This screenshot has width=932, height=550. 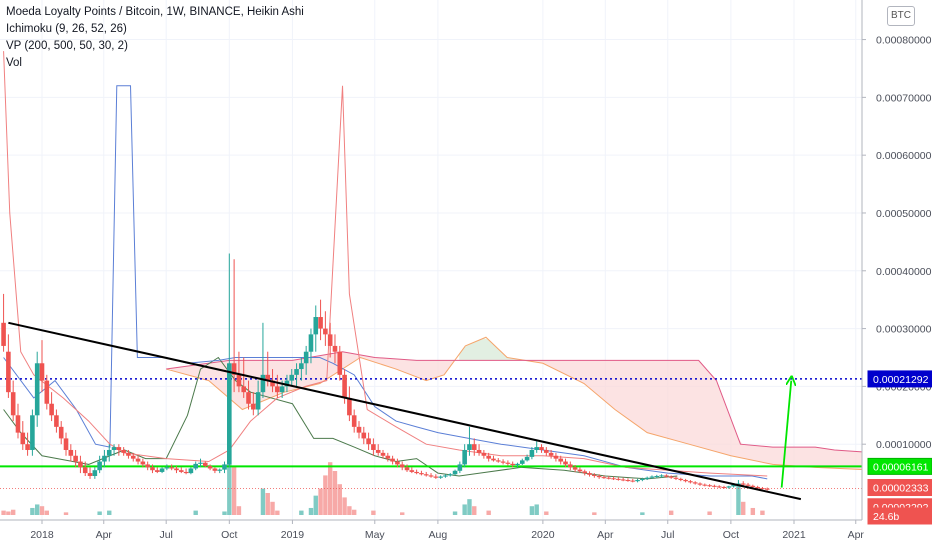 I want to click on legend-ichimoku: Ichimoku (9, 26, 52, 26), so click(x=66, y=29).